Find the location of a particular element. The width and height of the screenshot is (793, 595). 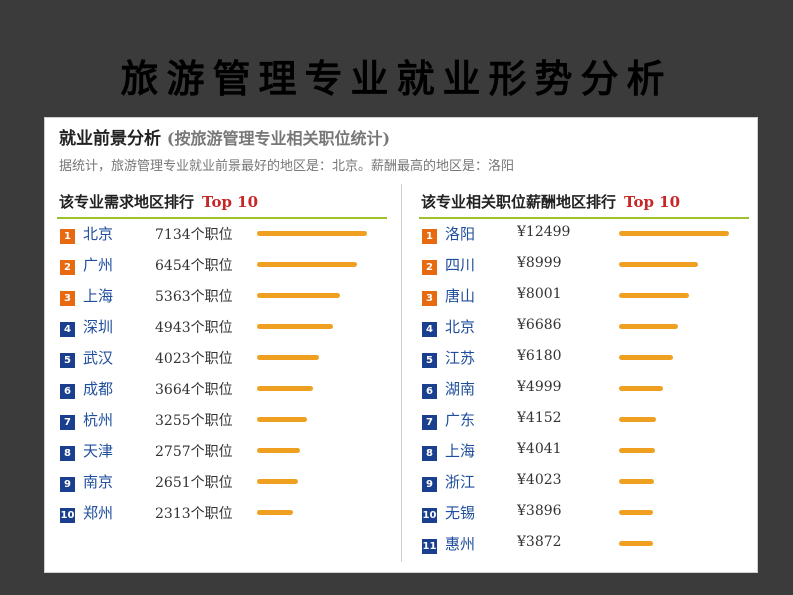

ranking-row: 9 南京 2651个职位 is located at coordinates (222, 482).